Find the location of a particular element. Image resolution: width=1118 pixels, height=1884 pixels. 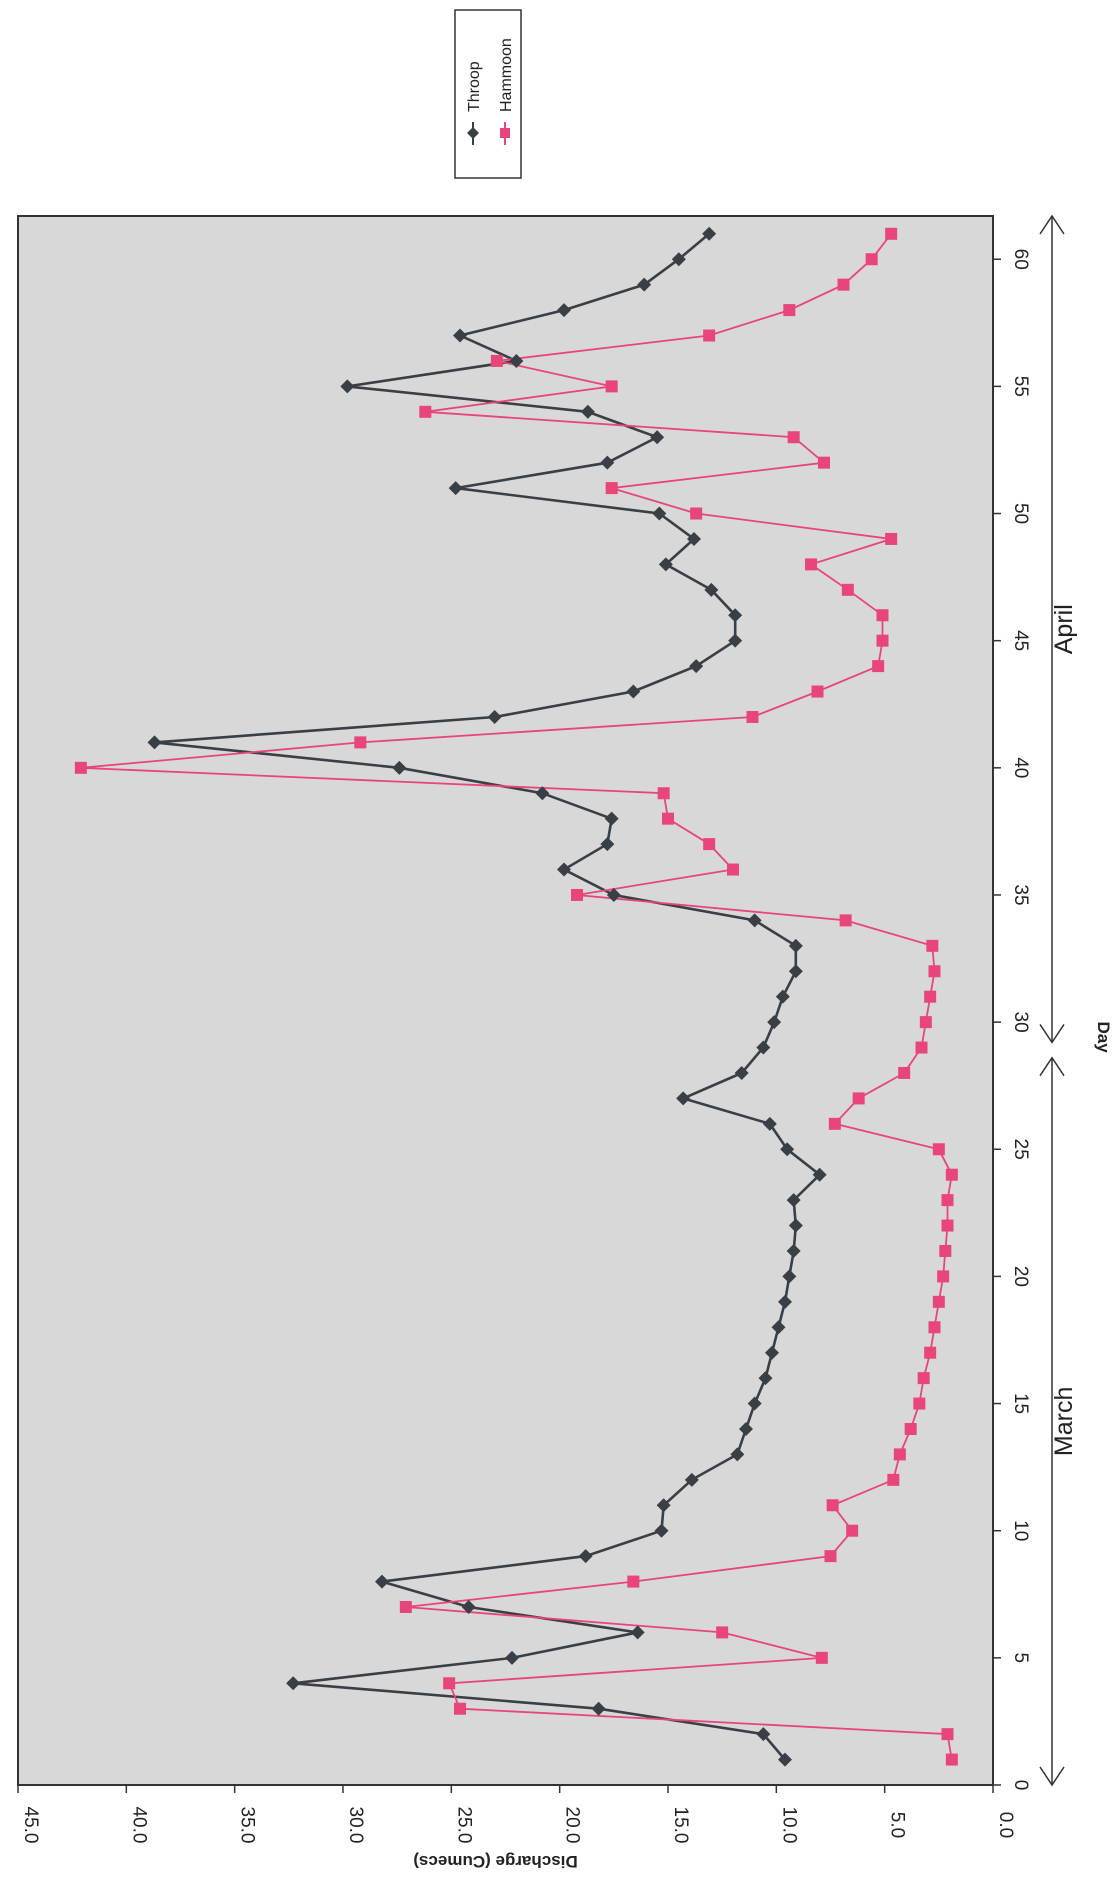

x-tick-label: 50 is located at coordinates (1020, 513).